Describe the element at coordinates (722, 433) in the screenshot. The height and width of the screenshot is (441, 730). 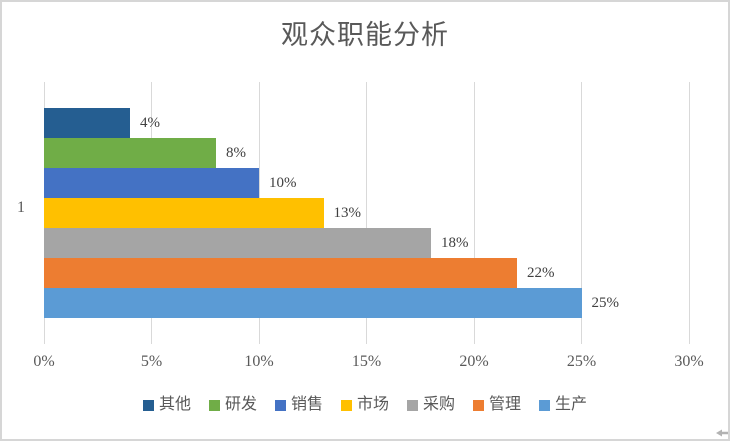
I see `left-arrow-cursor` at that location.